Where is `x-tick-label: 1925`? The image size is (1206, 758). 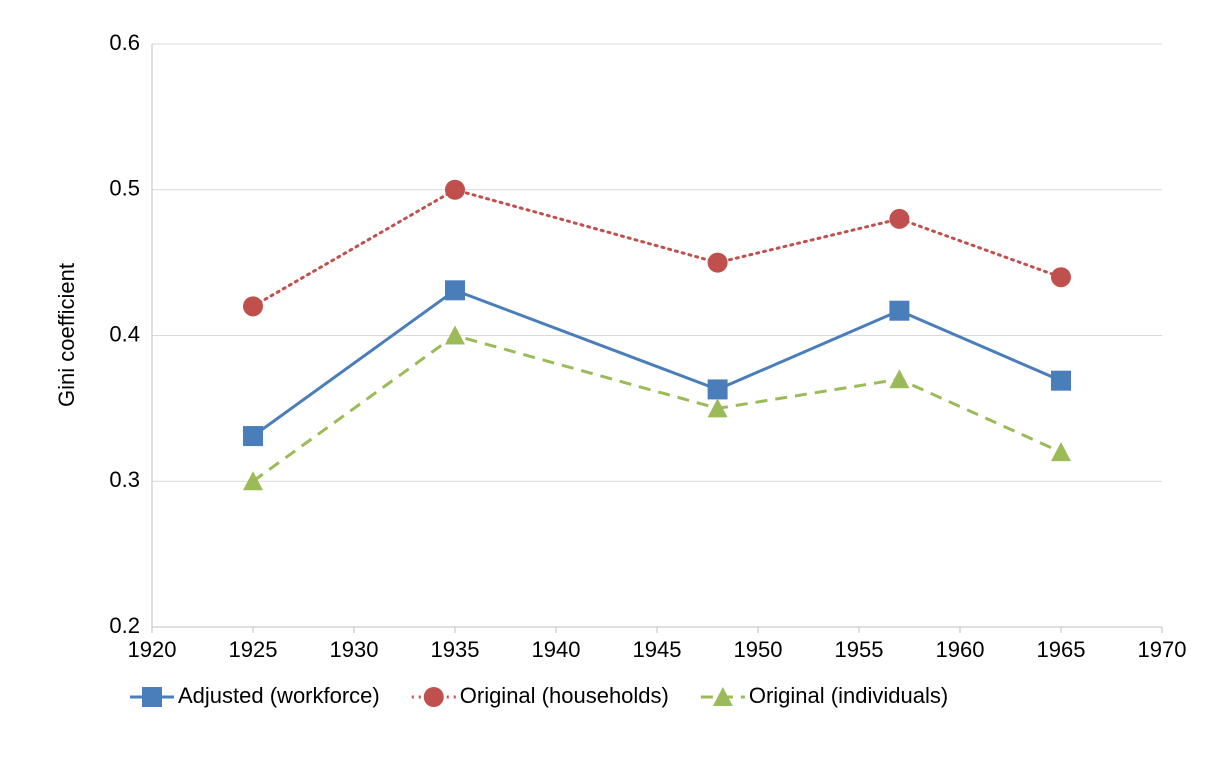
x-tick-label: 1925 is located at coordinates (253, 649).